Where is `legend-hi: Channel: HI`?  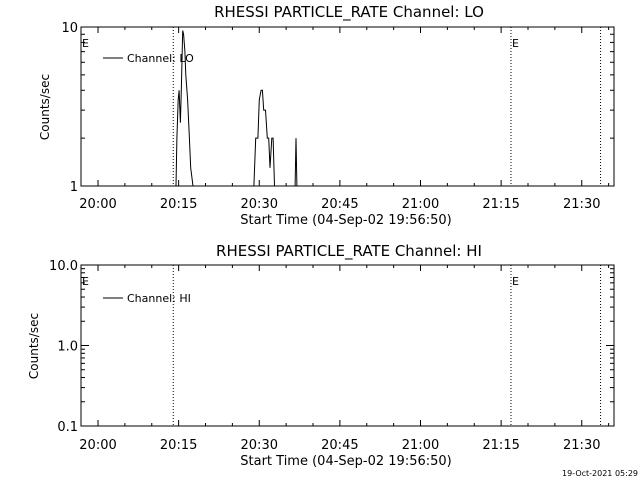 legend-hi: Channel: HI is located at coordinates (147, 298).